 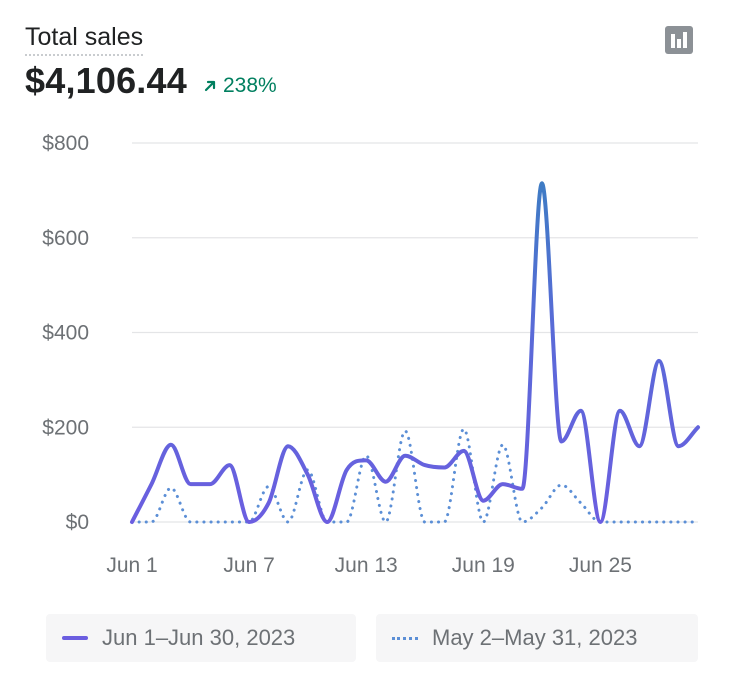 What do you see at coordinates (65, 427) in the screenshot?
I see `y-tick-label: $200` at bounding box center [65, 427].